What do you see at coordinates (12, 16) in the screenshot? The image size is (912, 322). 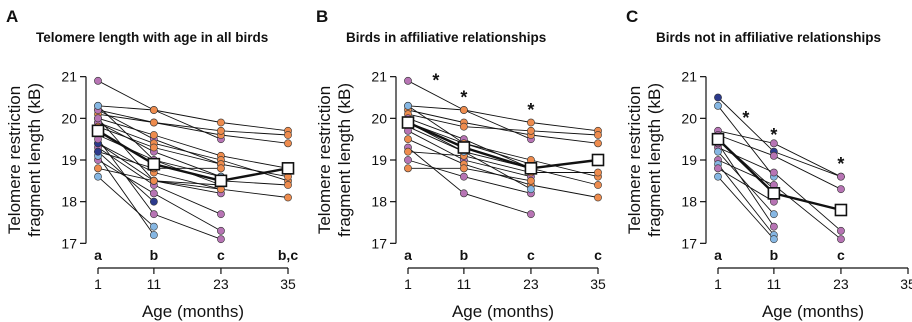 I see `panel-label: A` at bounding box center [12, 16].